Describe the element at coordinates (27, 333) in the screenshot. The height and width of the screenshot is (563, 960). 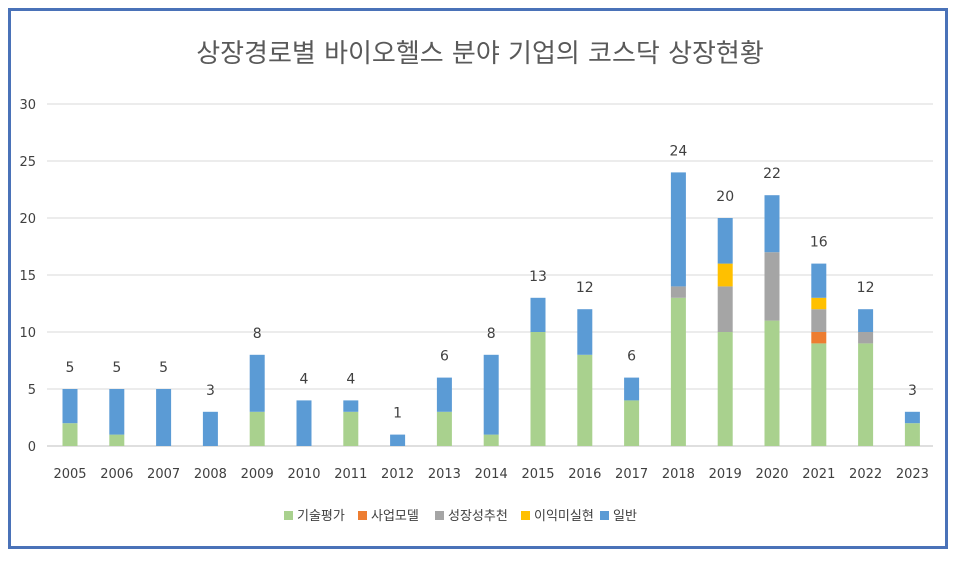
I see `y-tick-label: 10` at that location.